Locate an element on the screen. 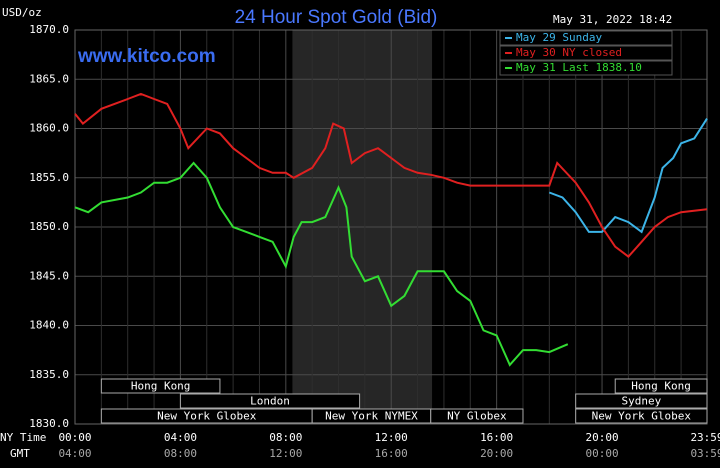 Image resolution: width=720 pixels, height=468 pixels. y-tick-label: 1830.0 is located at coordinates (49, 423).